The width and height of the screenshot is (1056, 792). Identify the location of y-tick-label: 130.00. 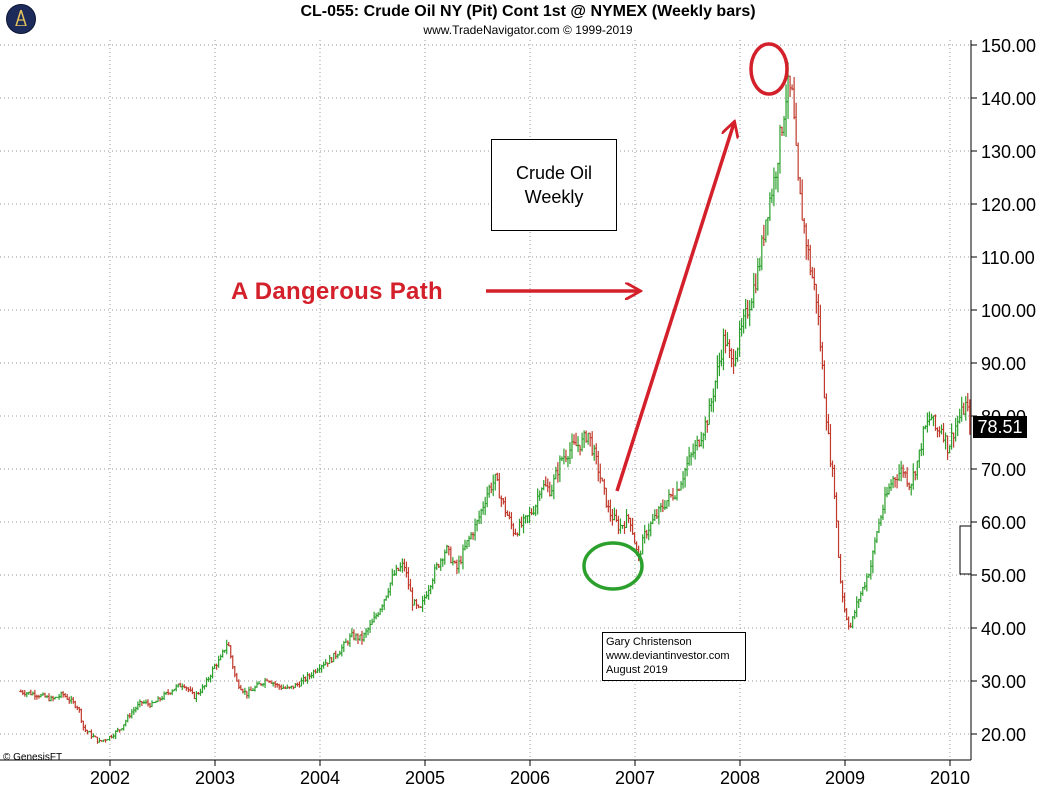
(1008, 152).